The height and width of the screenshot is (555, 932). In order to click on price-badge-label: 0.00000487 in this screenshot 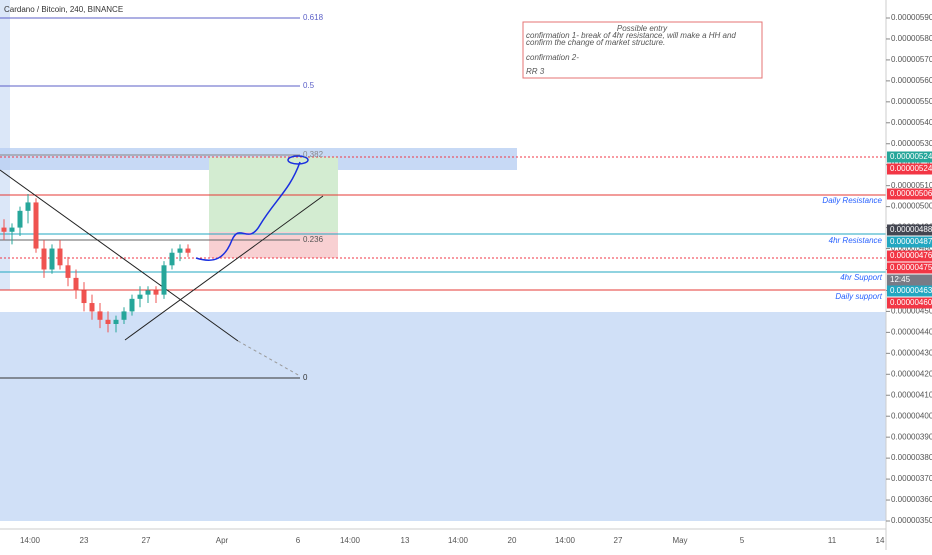, I will do `click(911, 241)`.